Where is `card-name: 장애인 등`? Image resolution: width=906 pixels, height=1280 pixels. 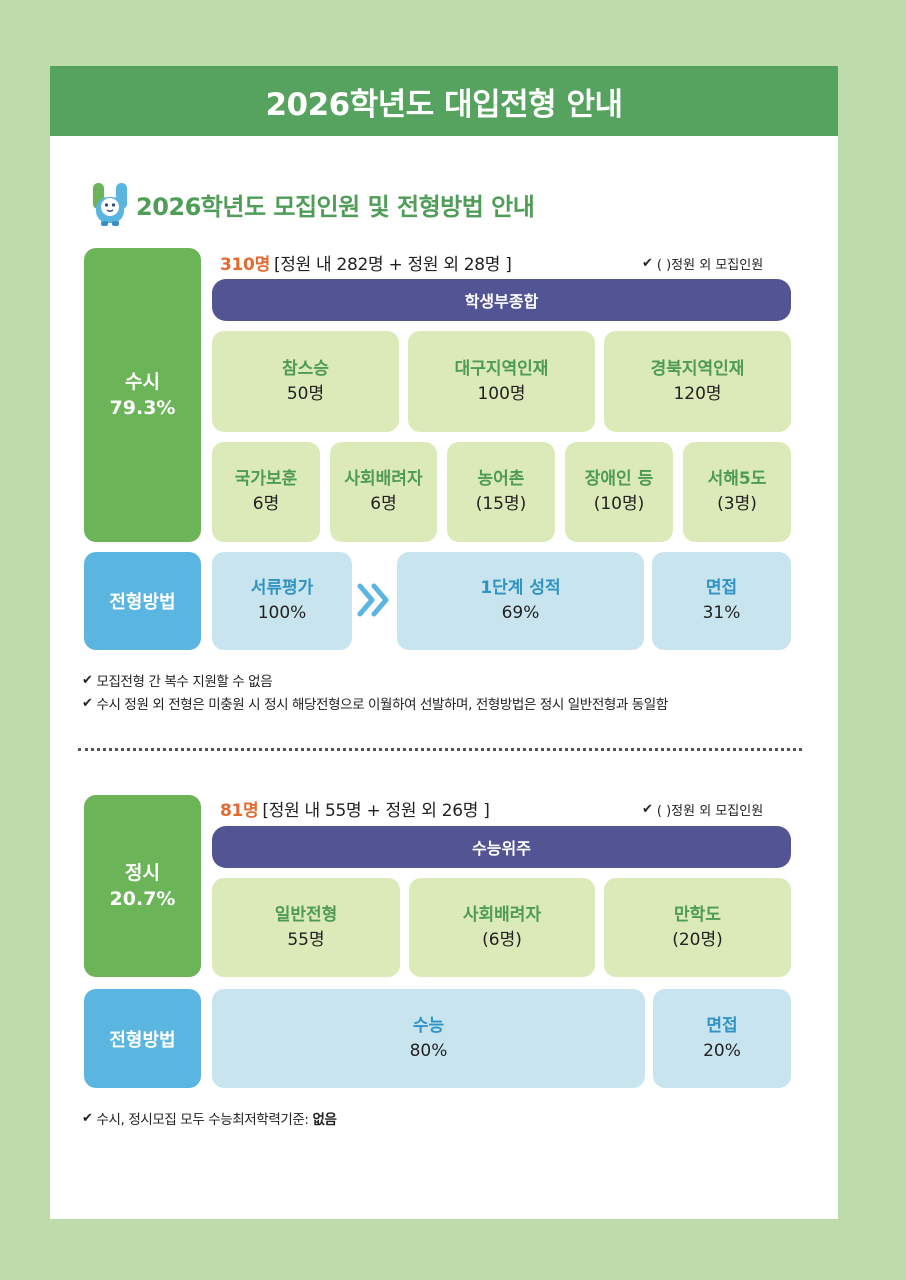 card-name: 장애인 등 is located at coordinates (619, 479).